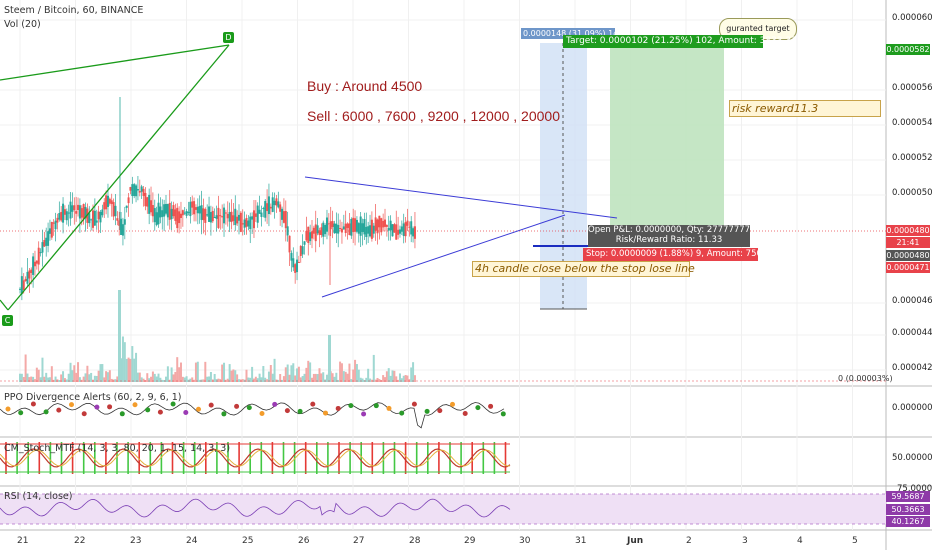 The width and height of the screenshot is (932, 550). I want to click on buy-note: Buy : Around 4500, so click(365, 86).